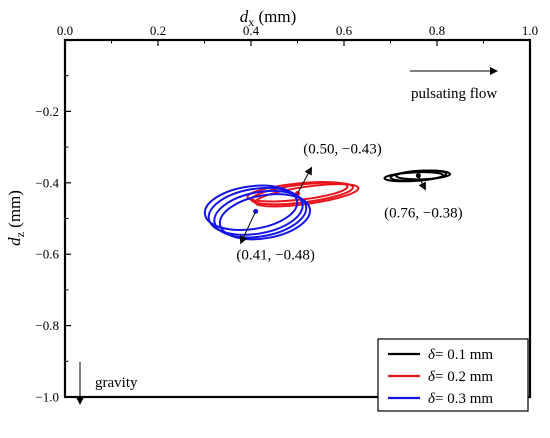 The height and width of the screenshot is (438, 550). I want to click on y-tick-label: −0.2, so click(47, 111).